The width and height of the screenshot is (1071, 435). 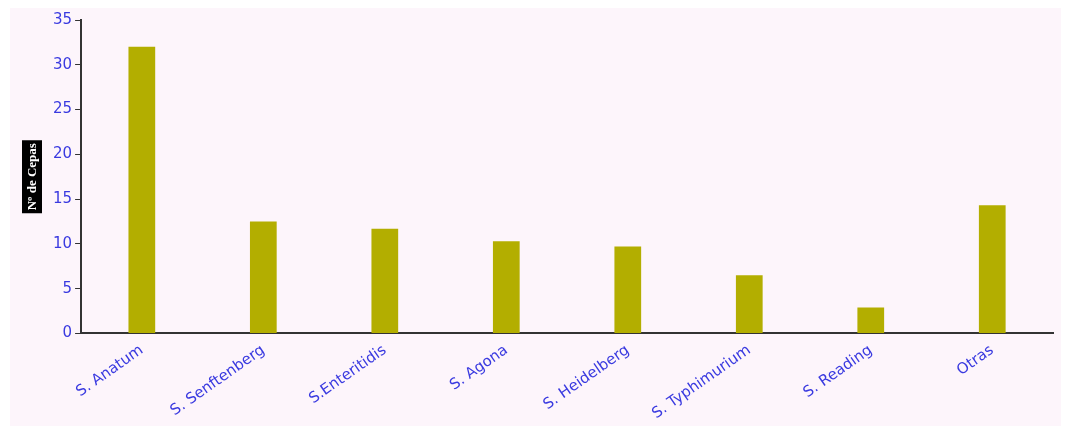 I want to click on y-axis-title: Nº de Cepas, so click(x=32, y=177).